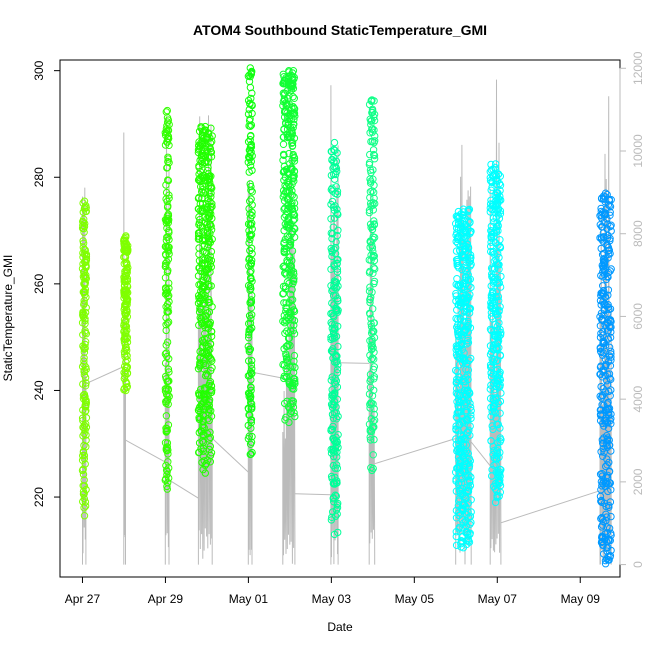 The width and height of the screenshot is (650, 650). I want to click on y-tick-label: 240, so click(39, 390).